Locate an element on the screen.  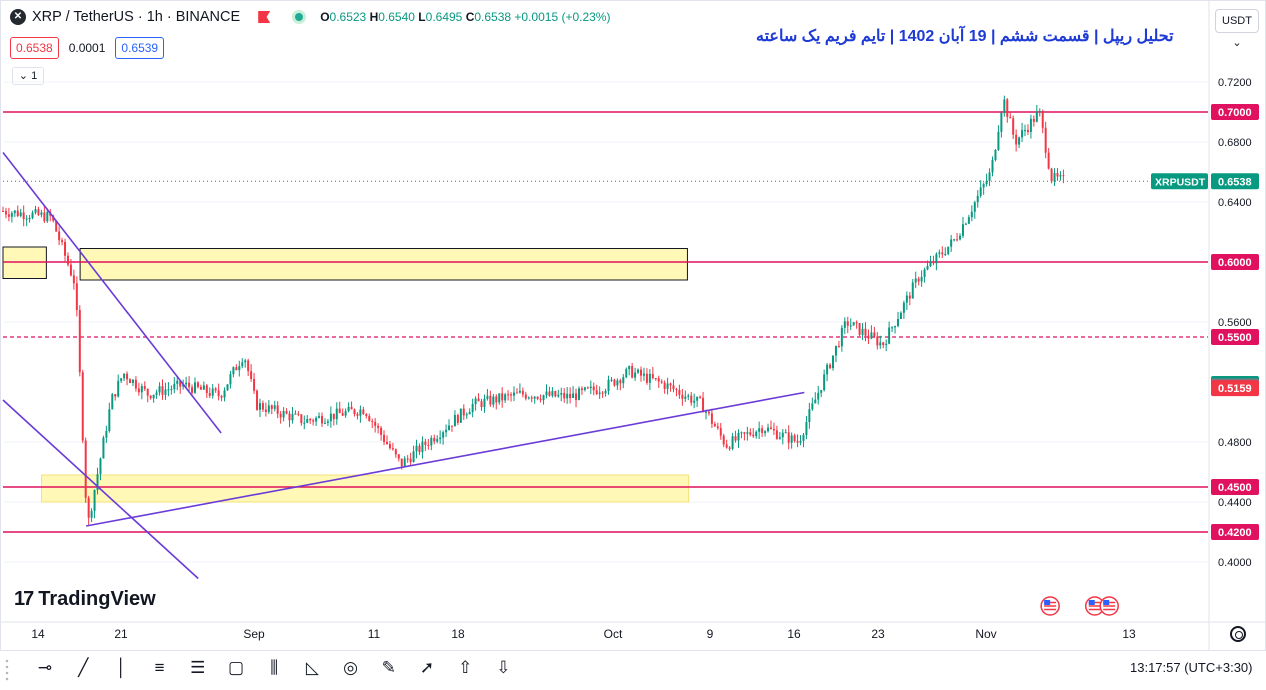
price-label-text: 0.4500 is located at coordinates (1235, 488).